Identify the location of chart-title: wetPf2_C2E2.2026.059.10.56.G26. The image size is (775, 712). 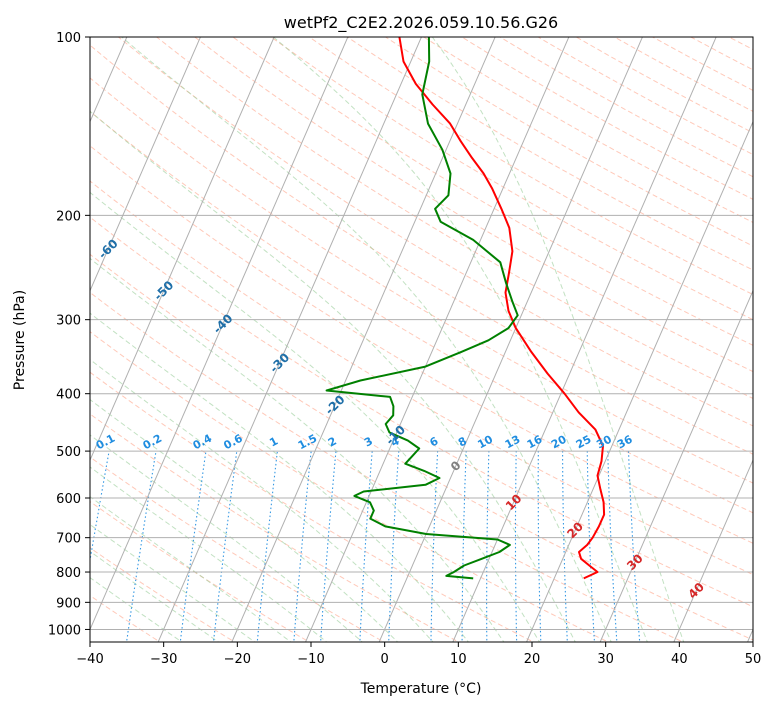
(421, 23).